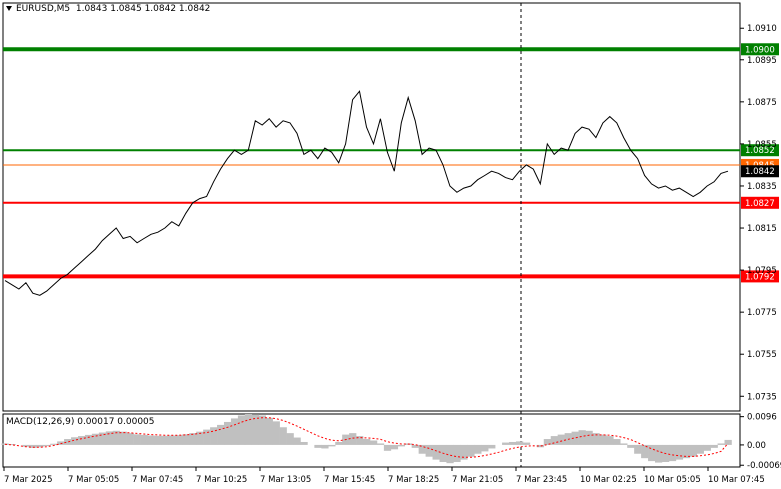 This screenshot has height=489, width=781. Describe the element at coordinates (762, 229) in the screenshot. I see `price-tick-label: 1.0815` at that location.